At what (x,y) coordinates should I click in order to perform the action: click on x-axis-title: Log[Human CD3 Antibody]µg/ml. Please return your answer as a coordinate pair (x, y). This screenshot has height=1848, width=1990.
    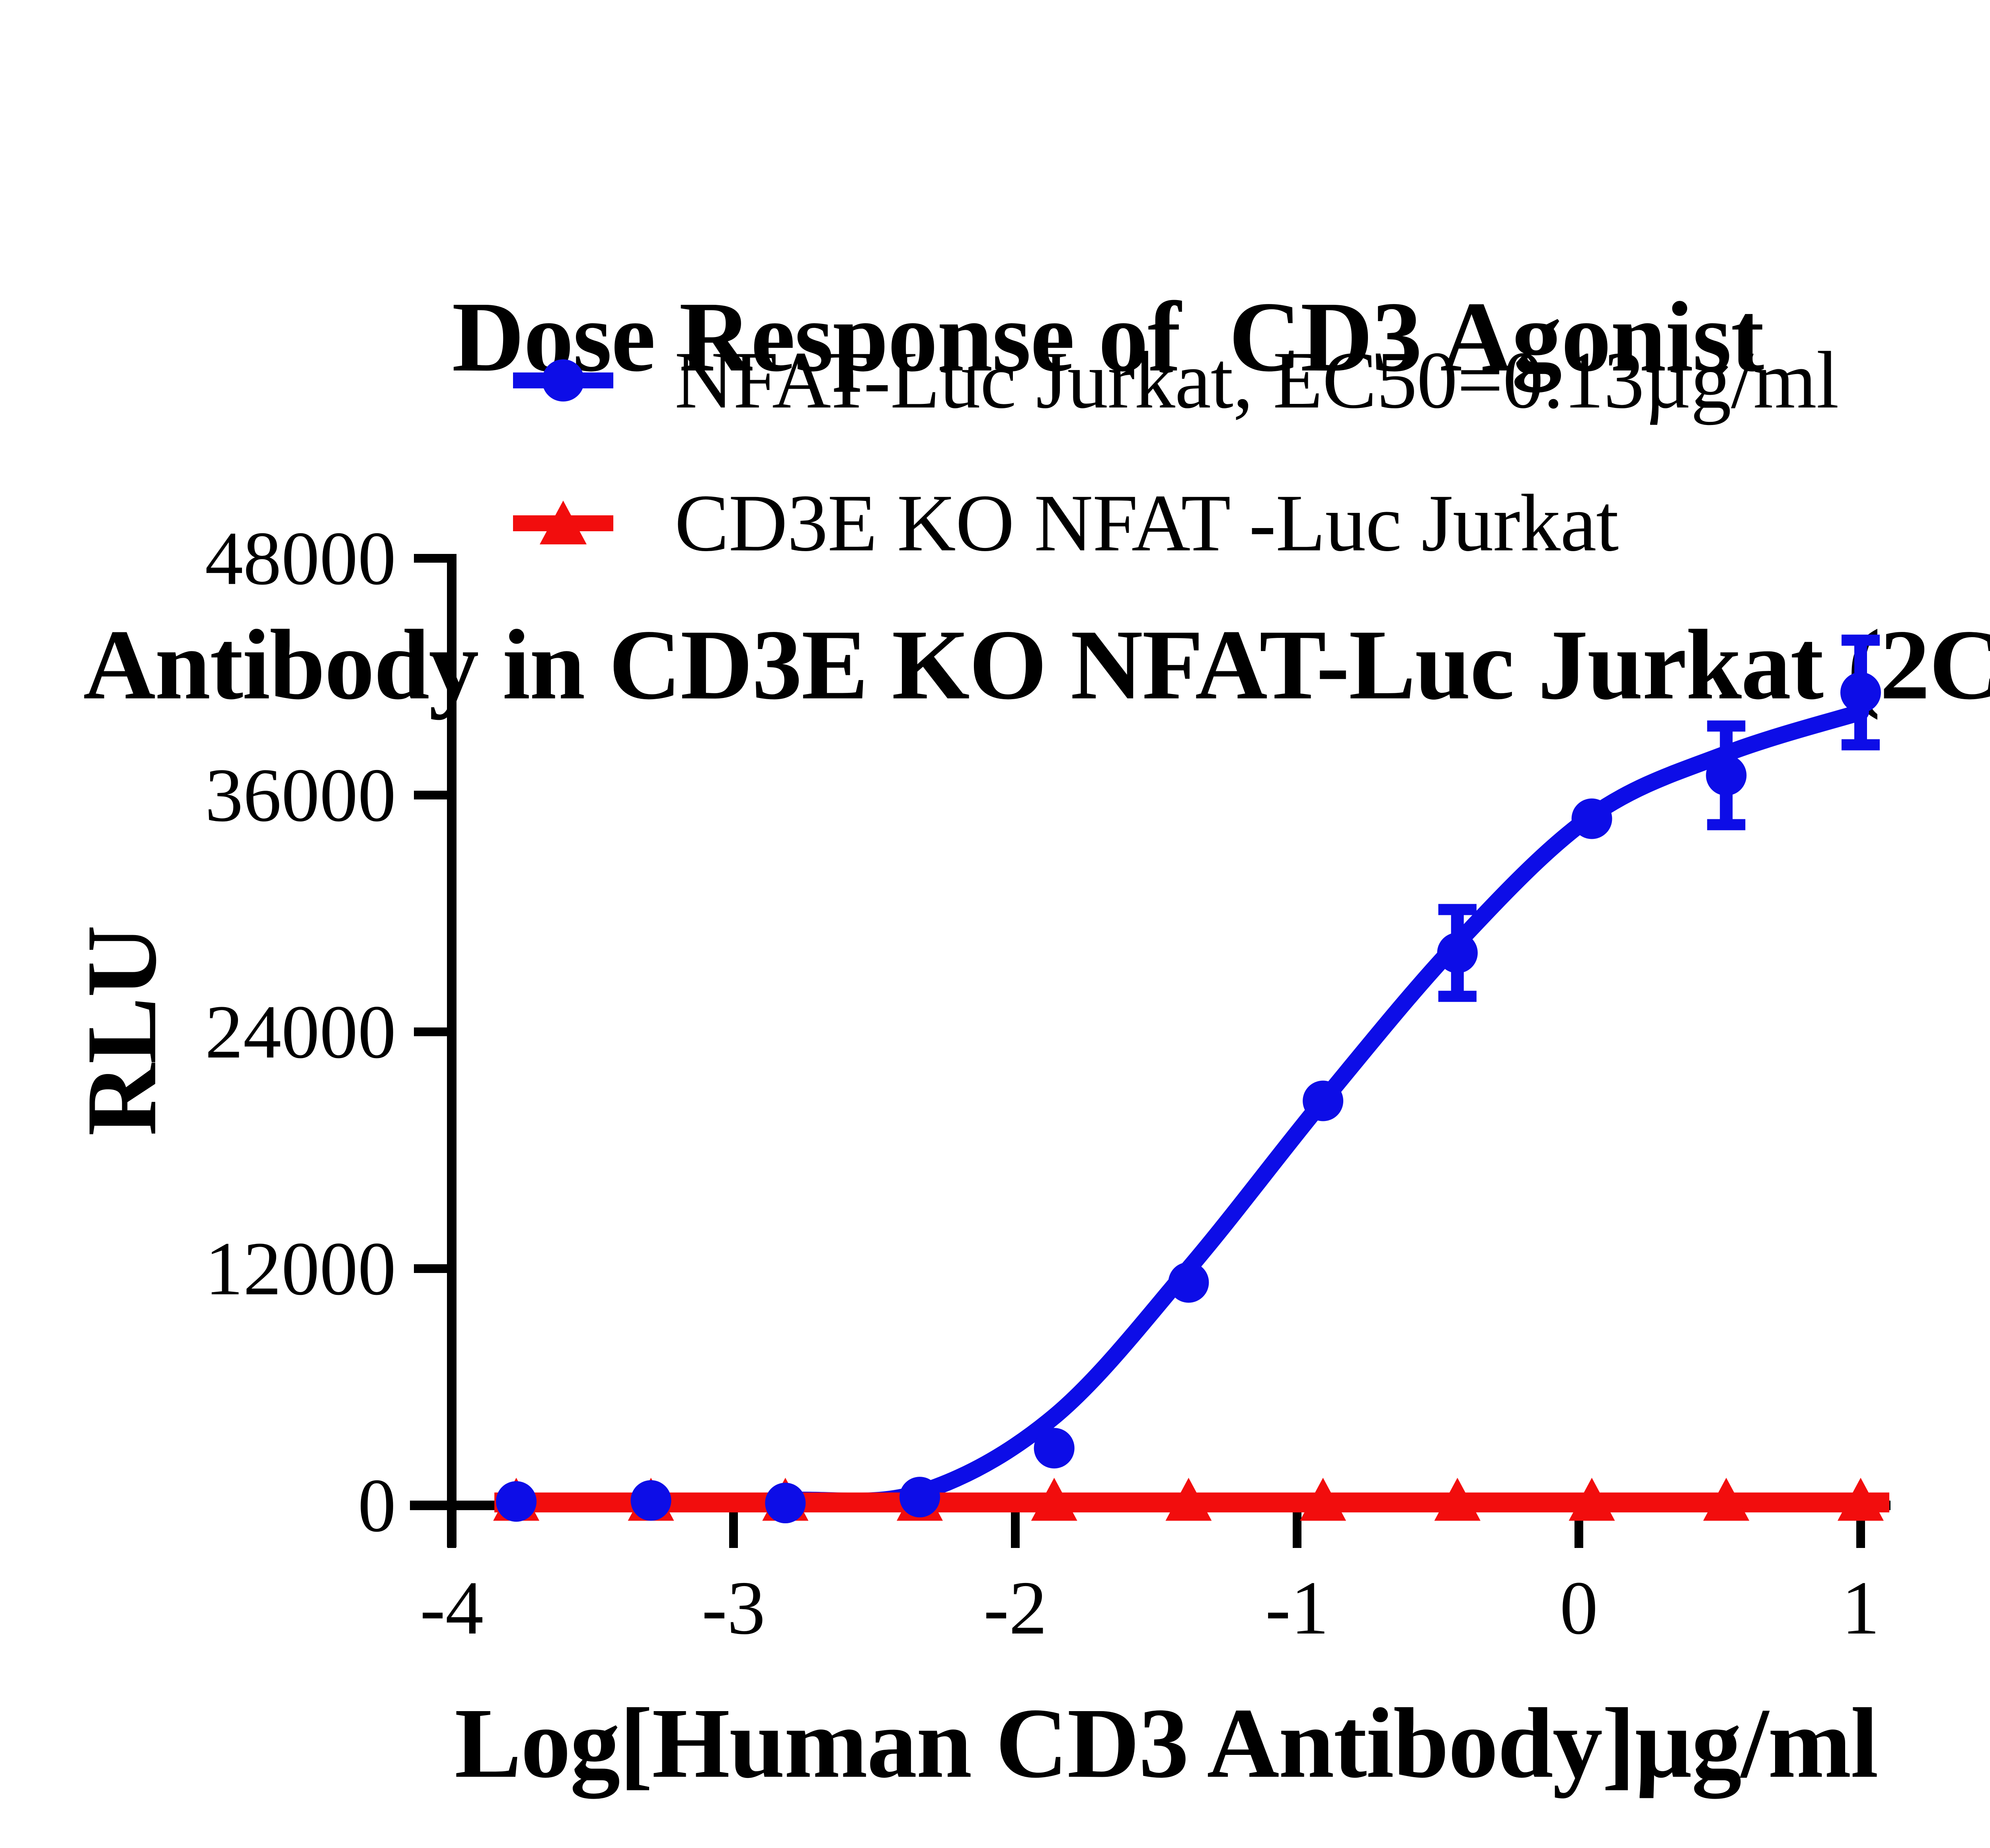
    Looking at the image, I should click on (1167, 1743).